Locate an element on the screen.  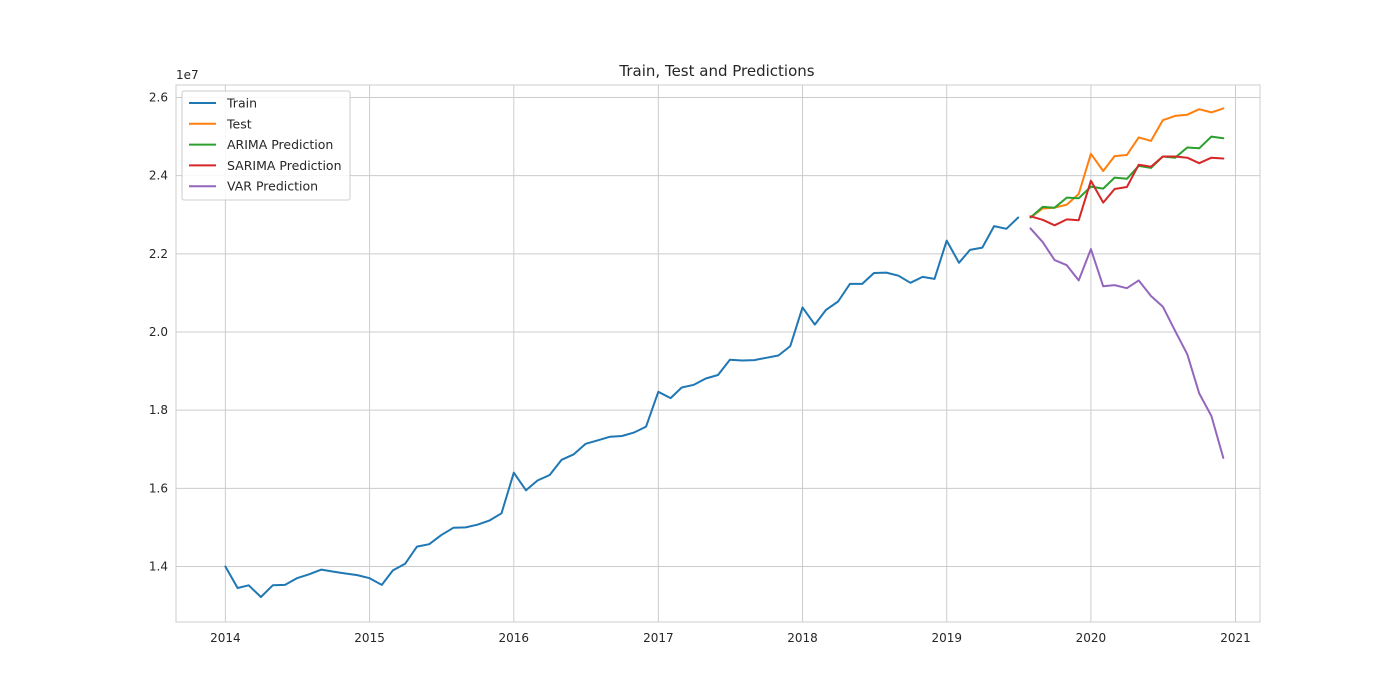
legend-label: SARIMA Prediction is located at coordinates (284, 165).